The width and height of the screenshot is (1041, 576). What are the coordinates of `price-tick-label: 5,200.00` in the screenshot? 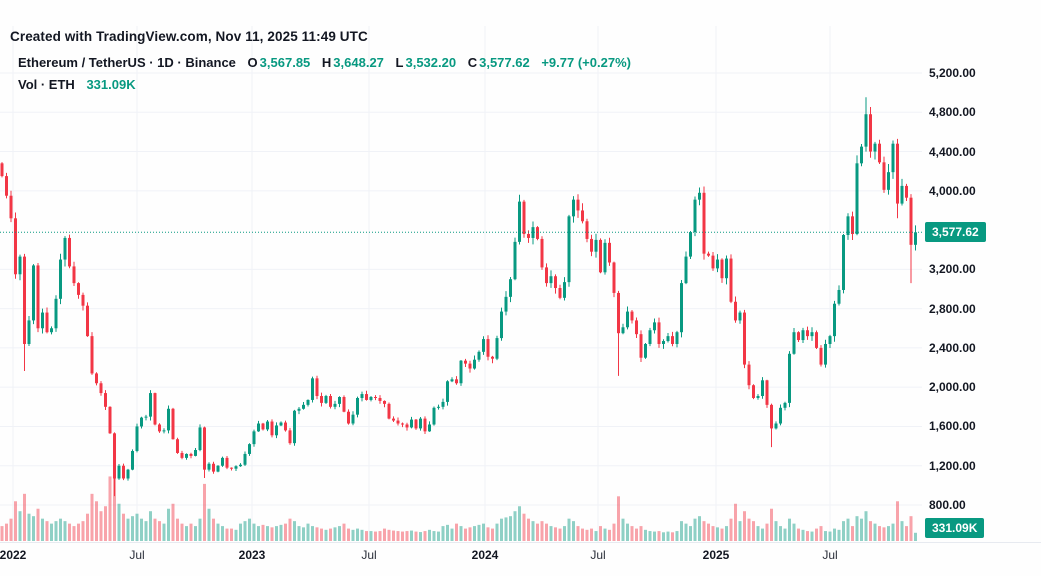 It's located at (952, 73).